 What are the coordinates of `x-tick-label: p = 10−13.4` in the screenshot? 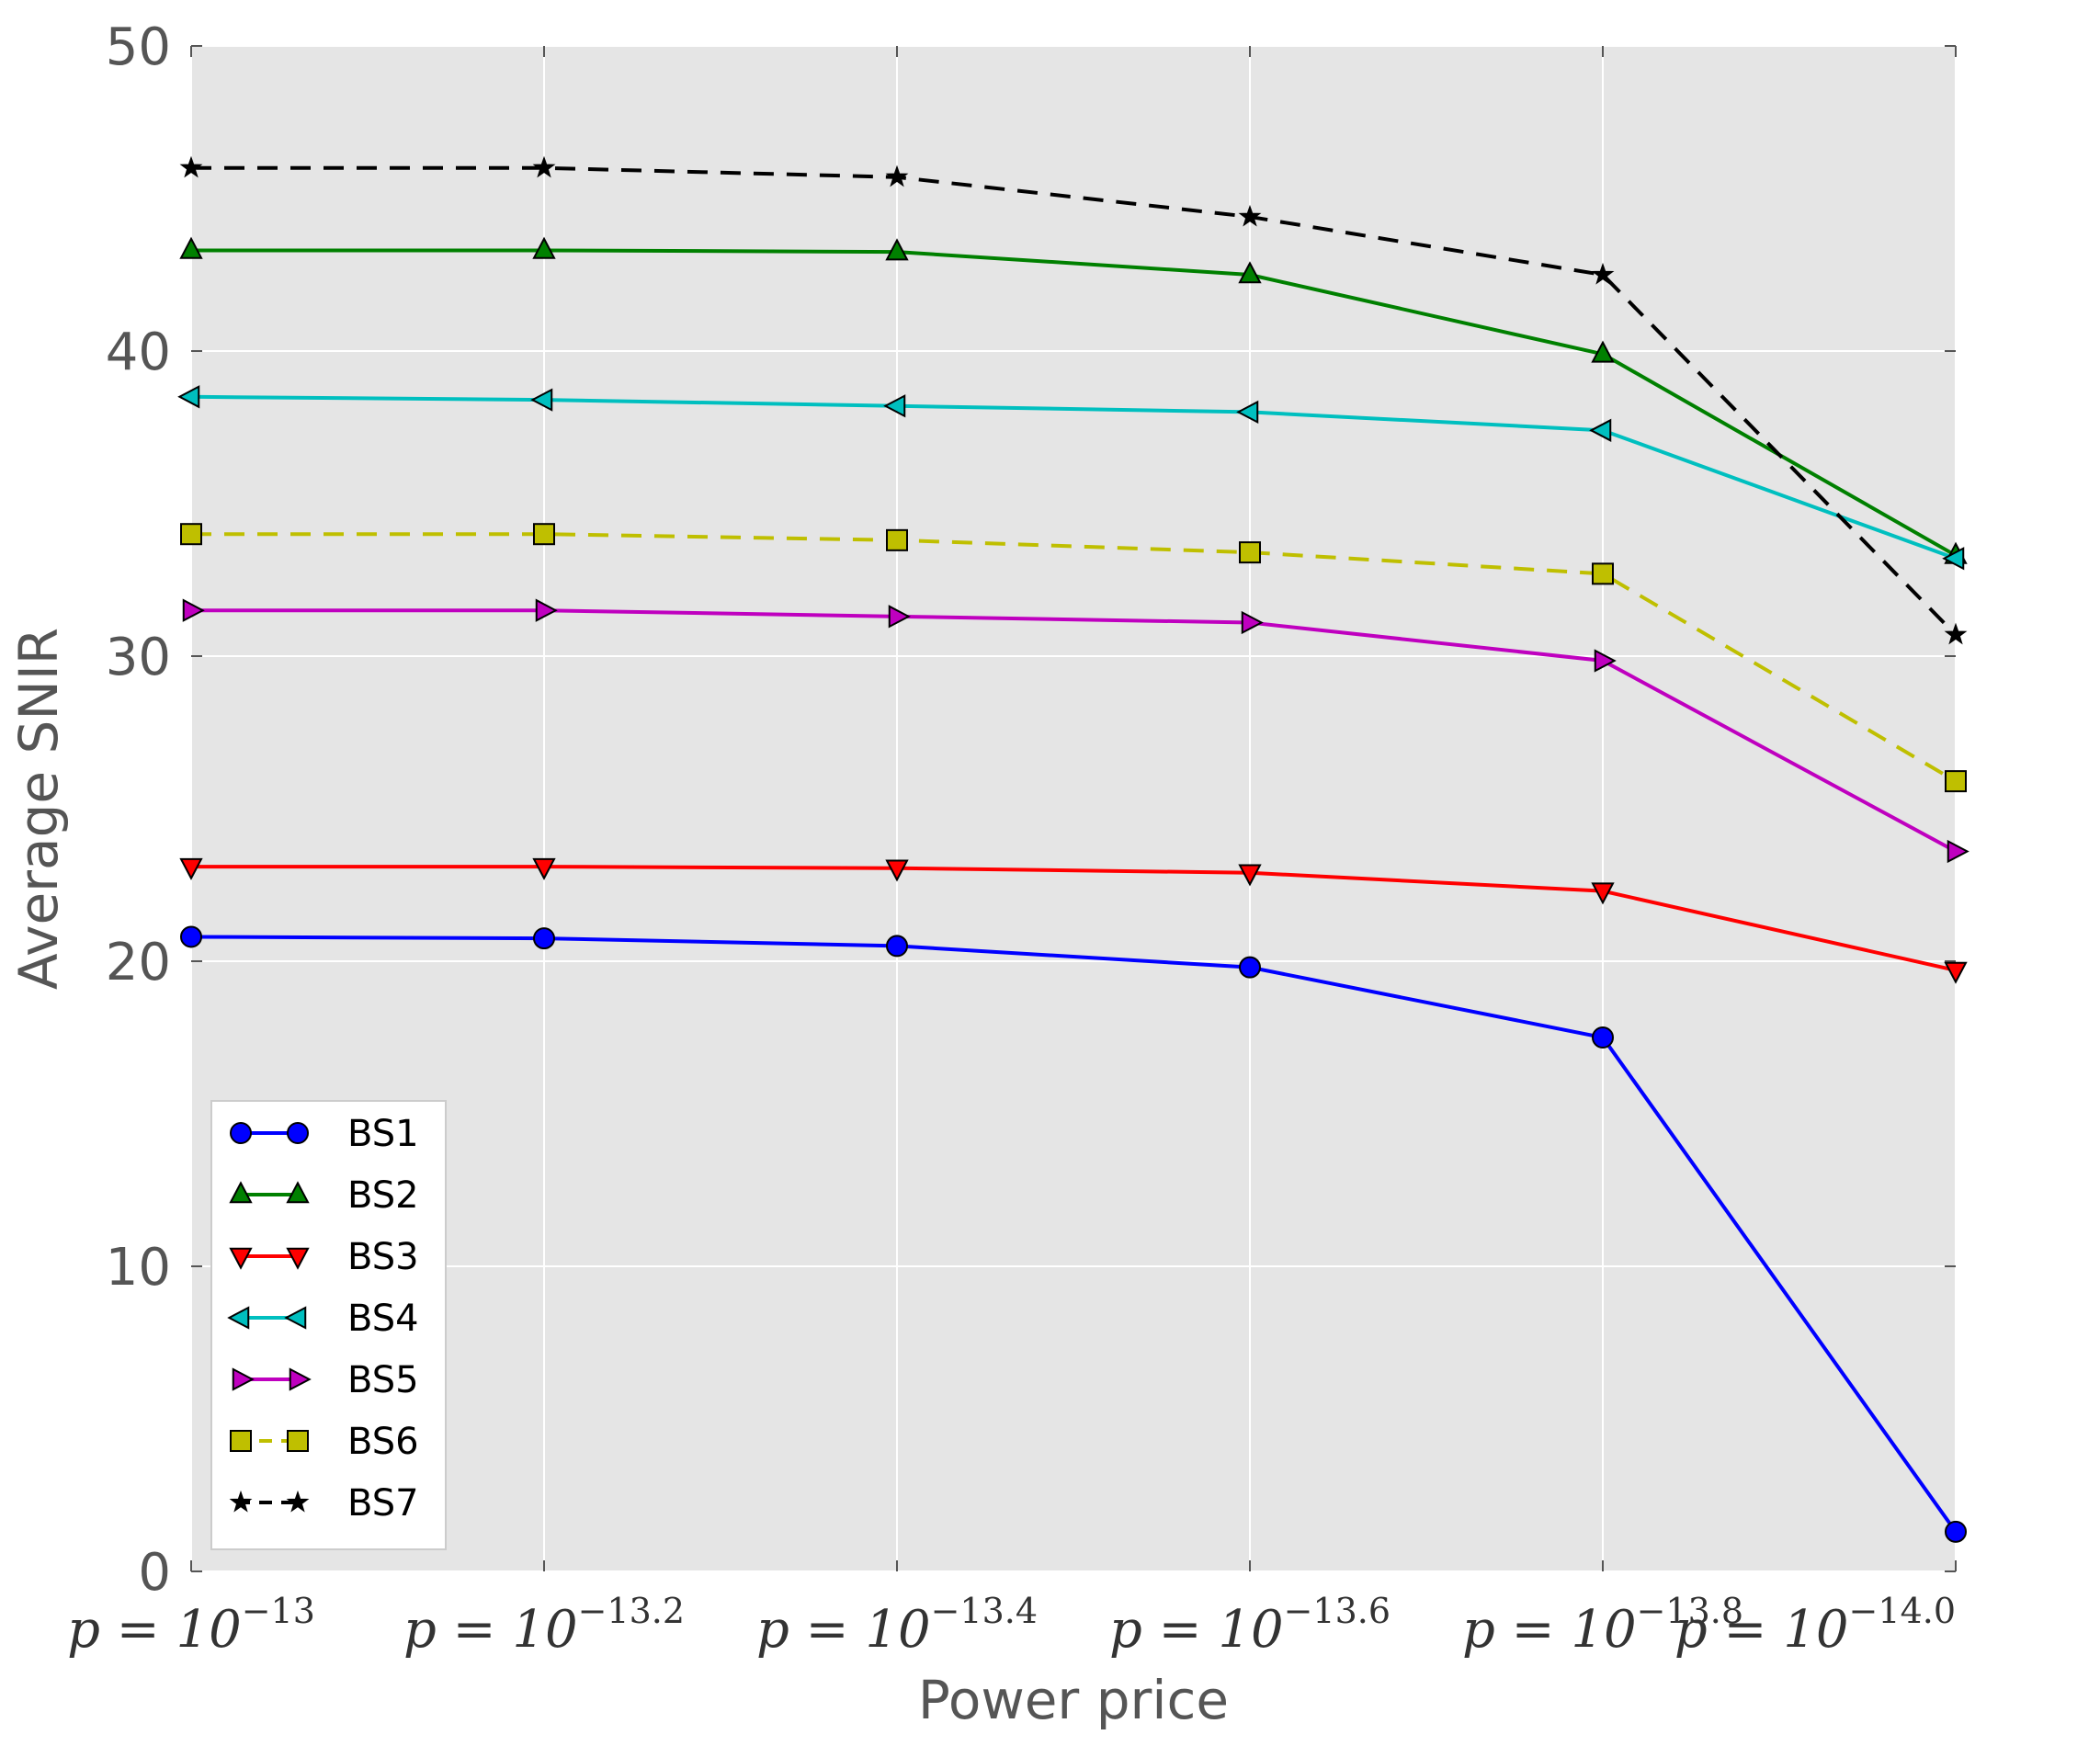 It's located at (897, 1625).